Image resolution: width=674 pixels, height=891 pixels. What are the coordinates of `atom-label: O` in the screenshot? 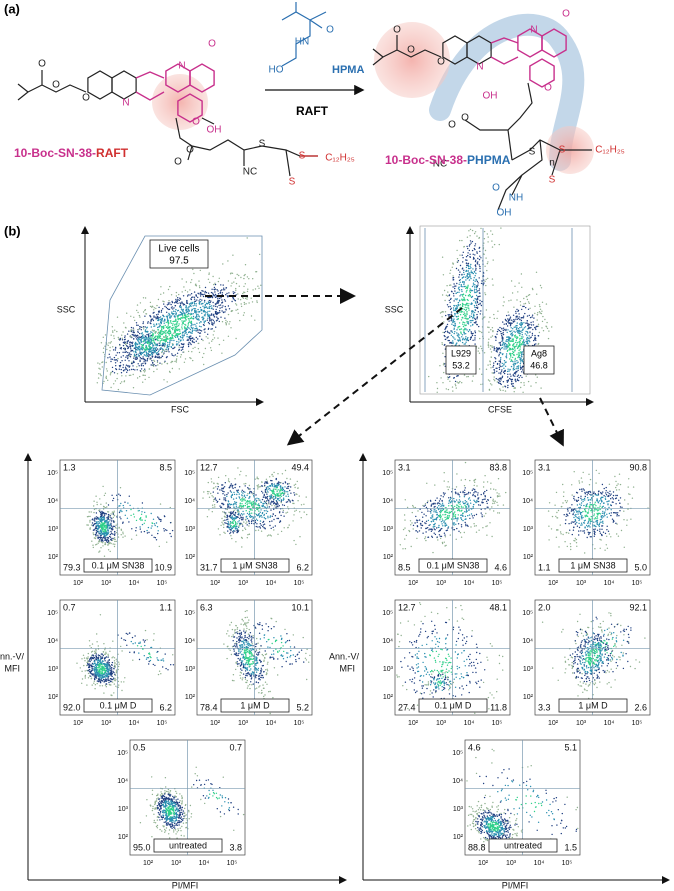 It's located at (548, 88).